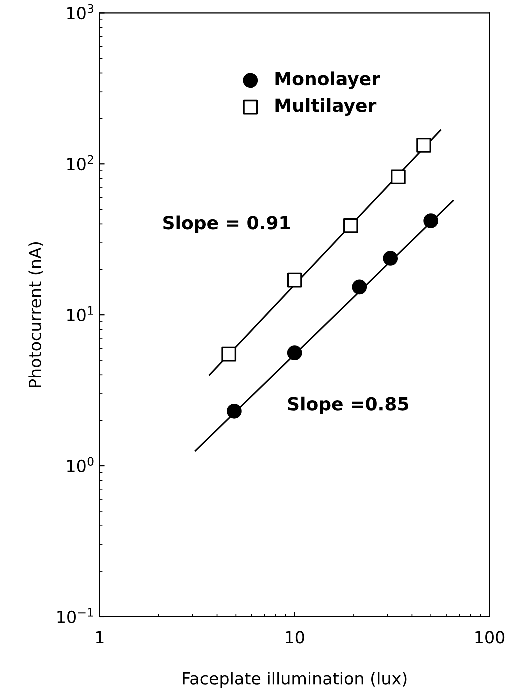  I want to click on legend-label: Multilayer, so click(326, 107).